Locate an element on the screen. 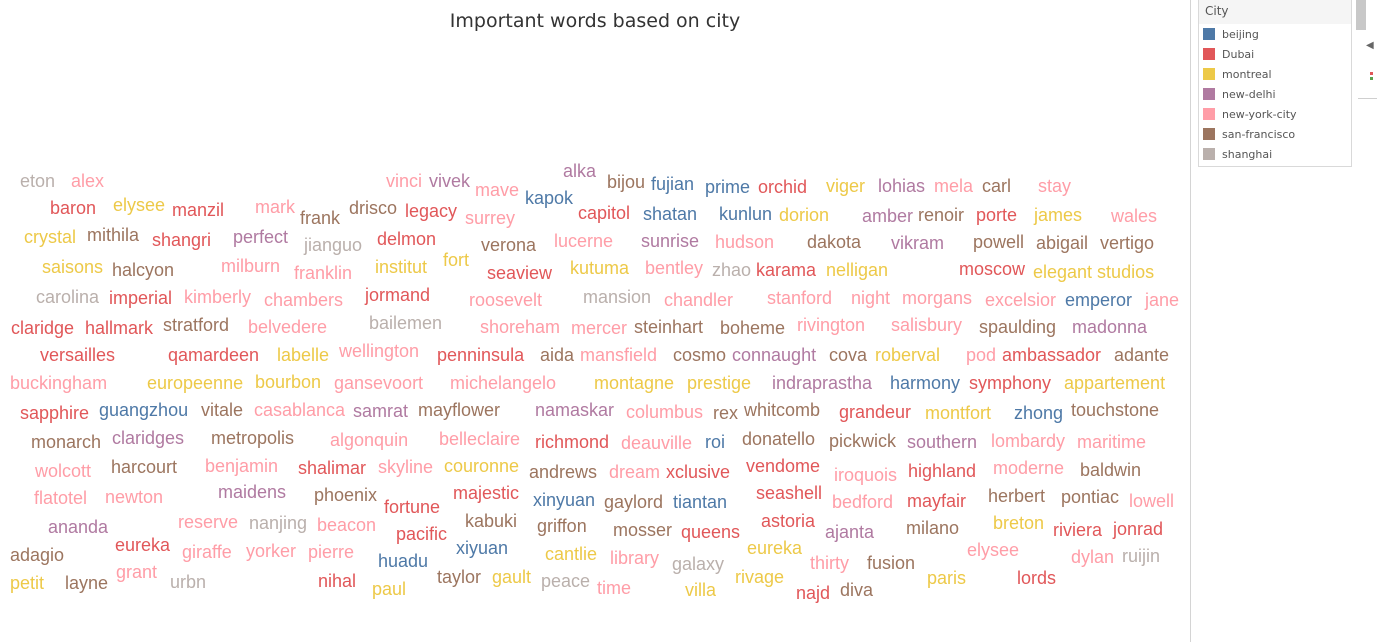  word-orchid: orchid is located at coordinates (783, 187).